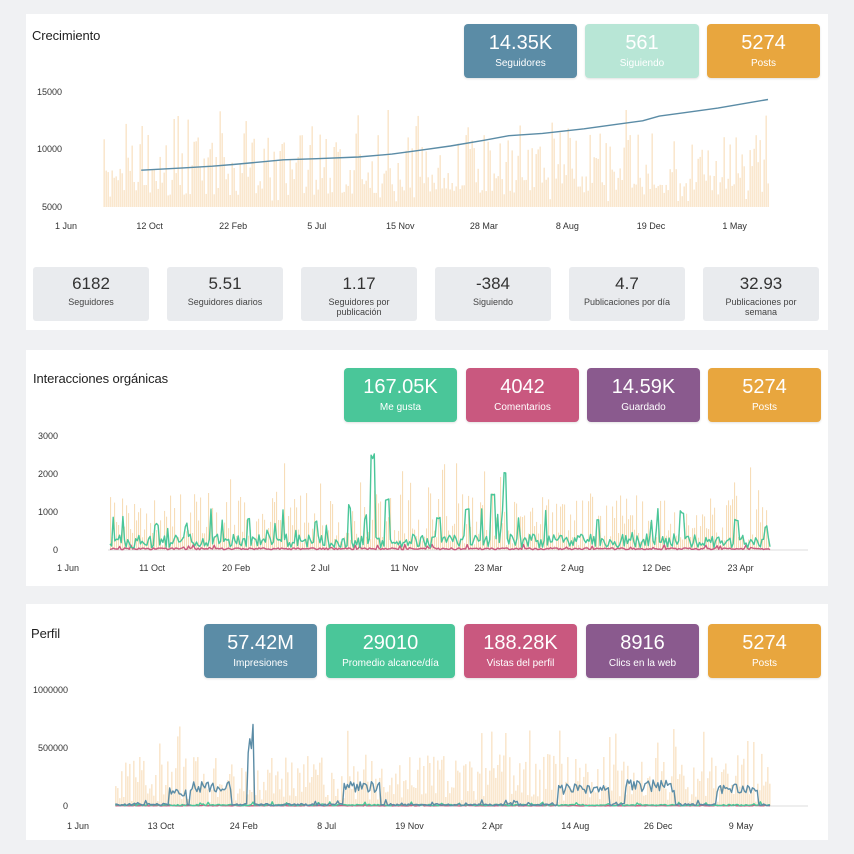  Describe the element at coordinates (522, 395) in the screenshot. I see `comments-card: 4042 Comentarios` at that location.